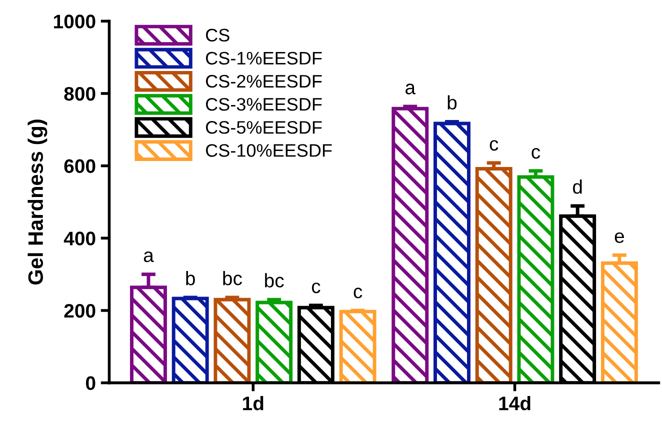 The width and height of the screenshot is (662, 423). What do you see at coordinates (264, 81) in the screenshot?
I see `legend-label: CS-2%EESDF` at bounding box center [264, 81].